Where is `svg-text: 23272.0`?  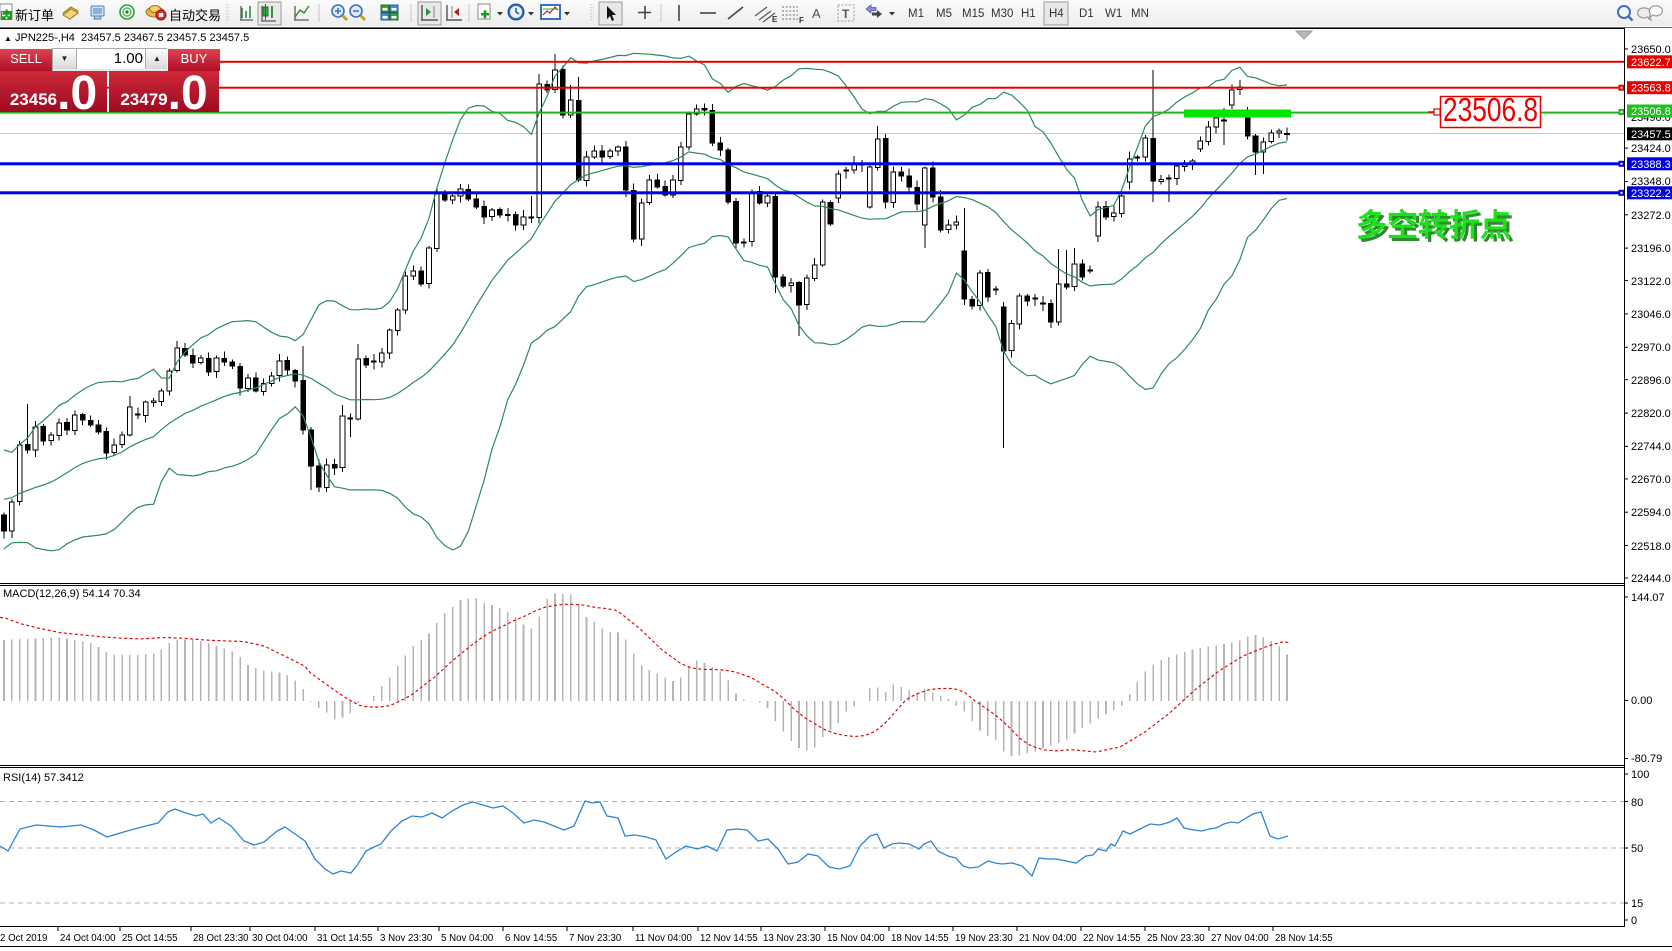 svg-text: 23272.0 is located at coordinates (1651, 216).